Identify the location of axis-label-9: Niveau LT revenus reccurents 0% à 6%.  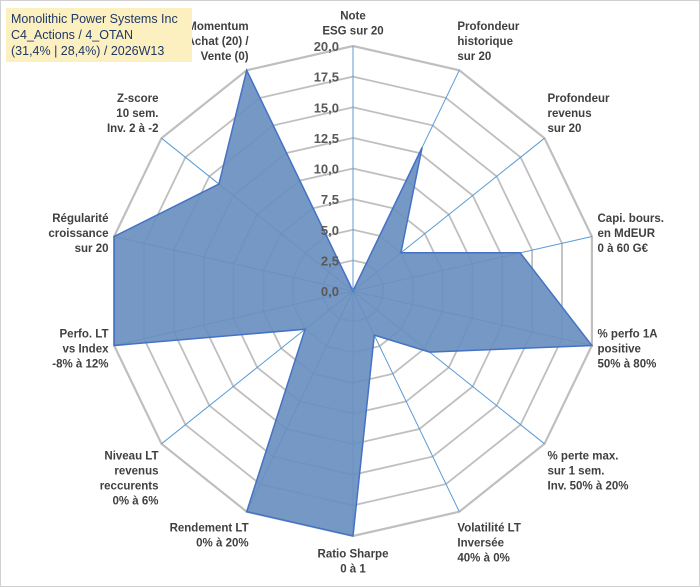
(129, 479).